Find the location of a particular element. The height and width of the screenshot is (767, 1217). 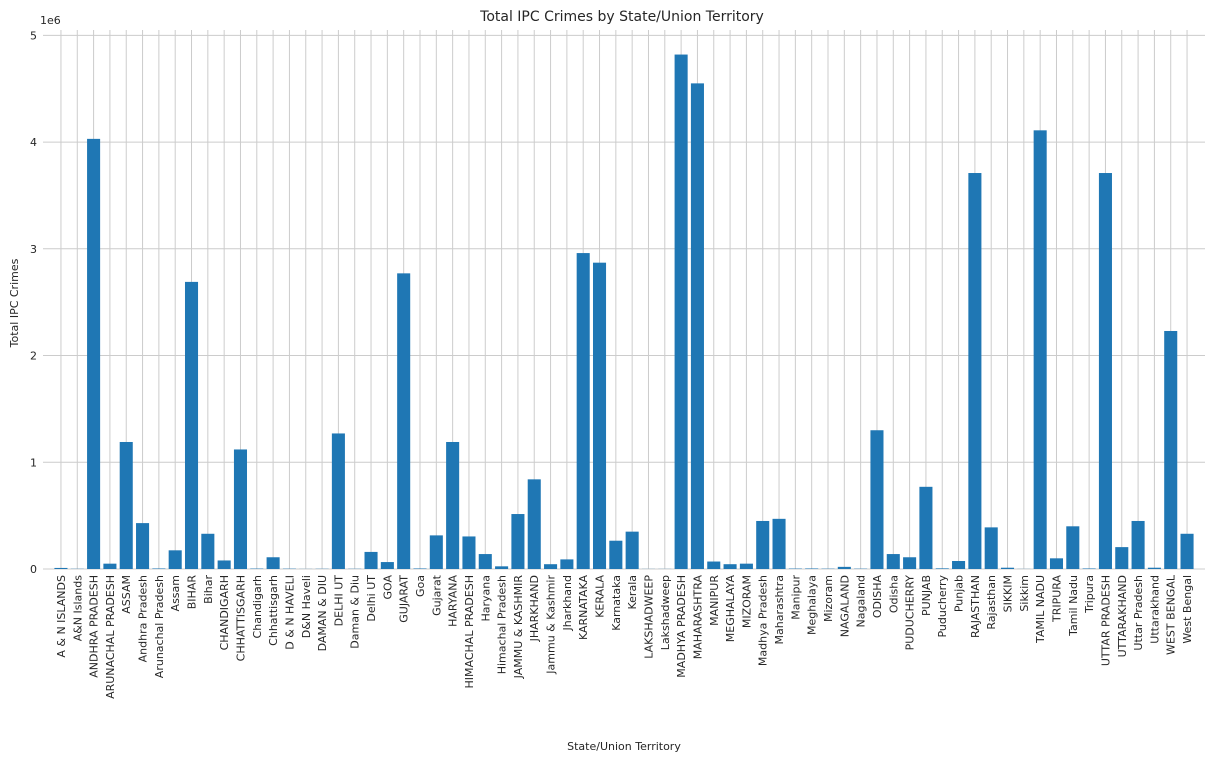

x-tick-label: MADHYA PRADESH is located at coordinates (681, 626).